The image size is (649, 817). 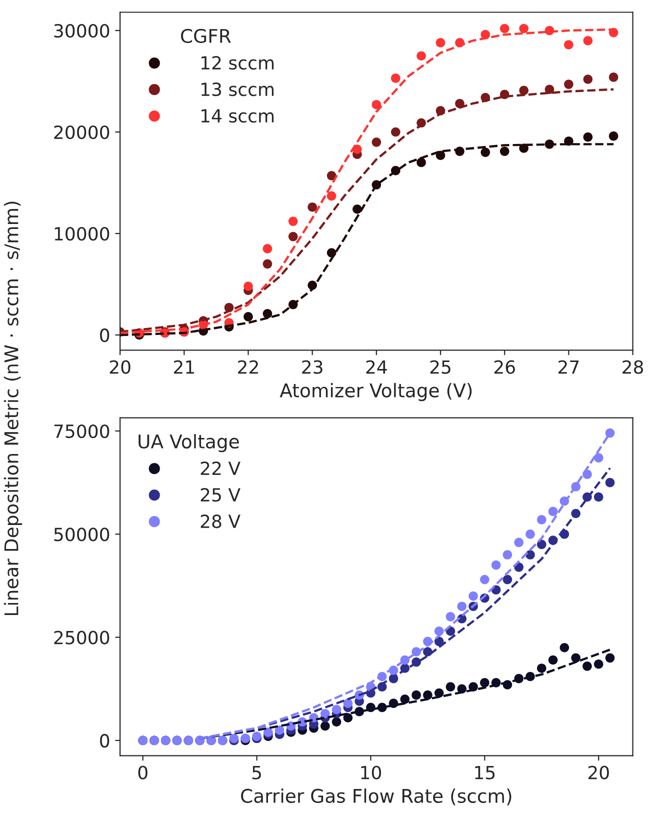 I want to click on legend-title: CGFR, so click(x=206, y=36).